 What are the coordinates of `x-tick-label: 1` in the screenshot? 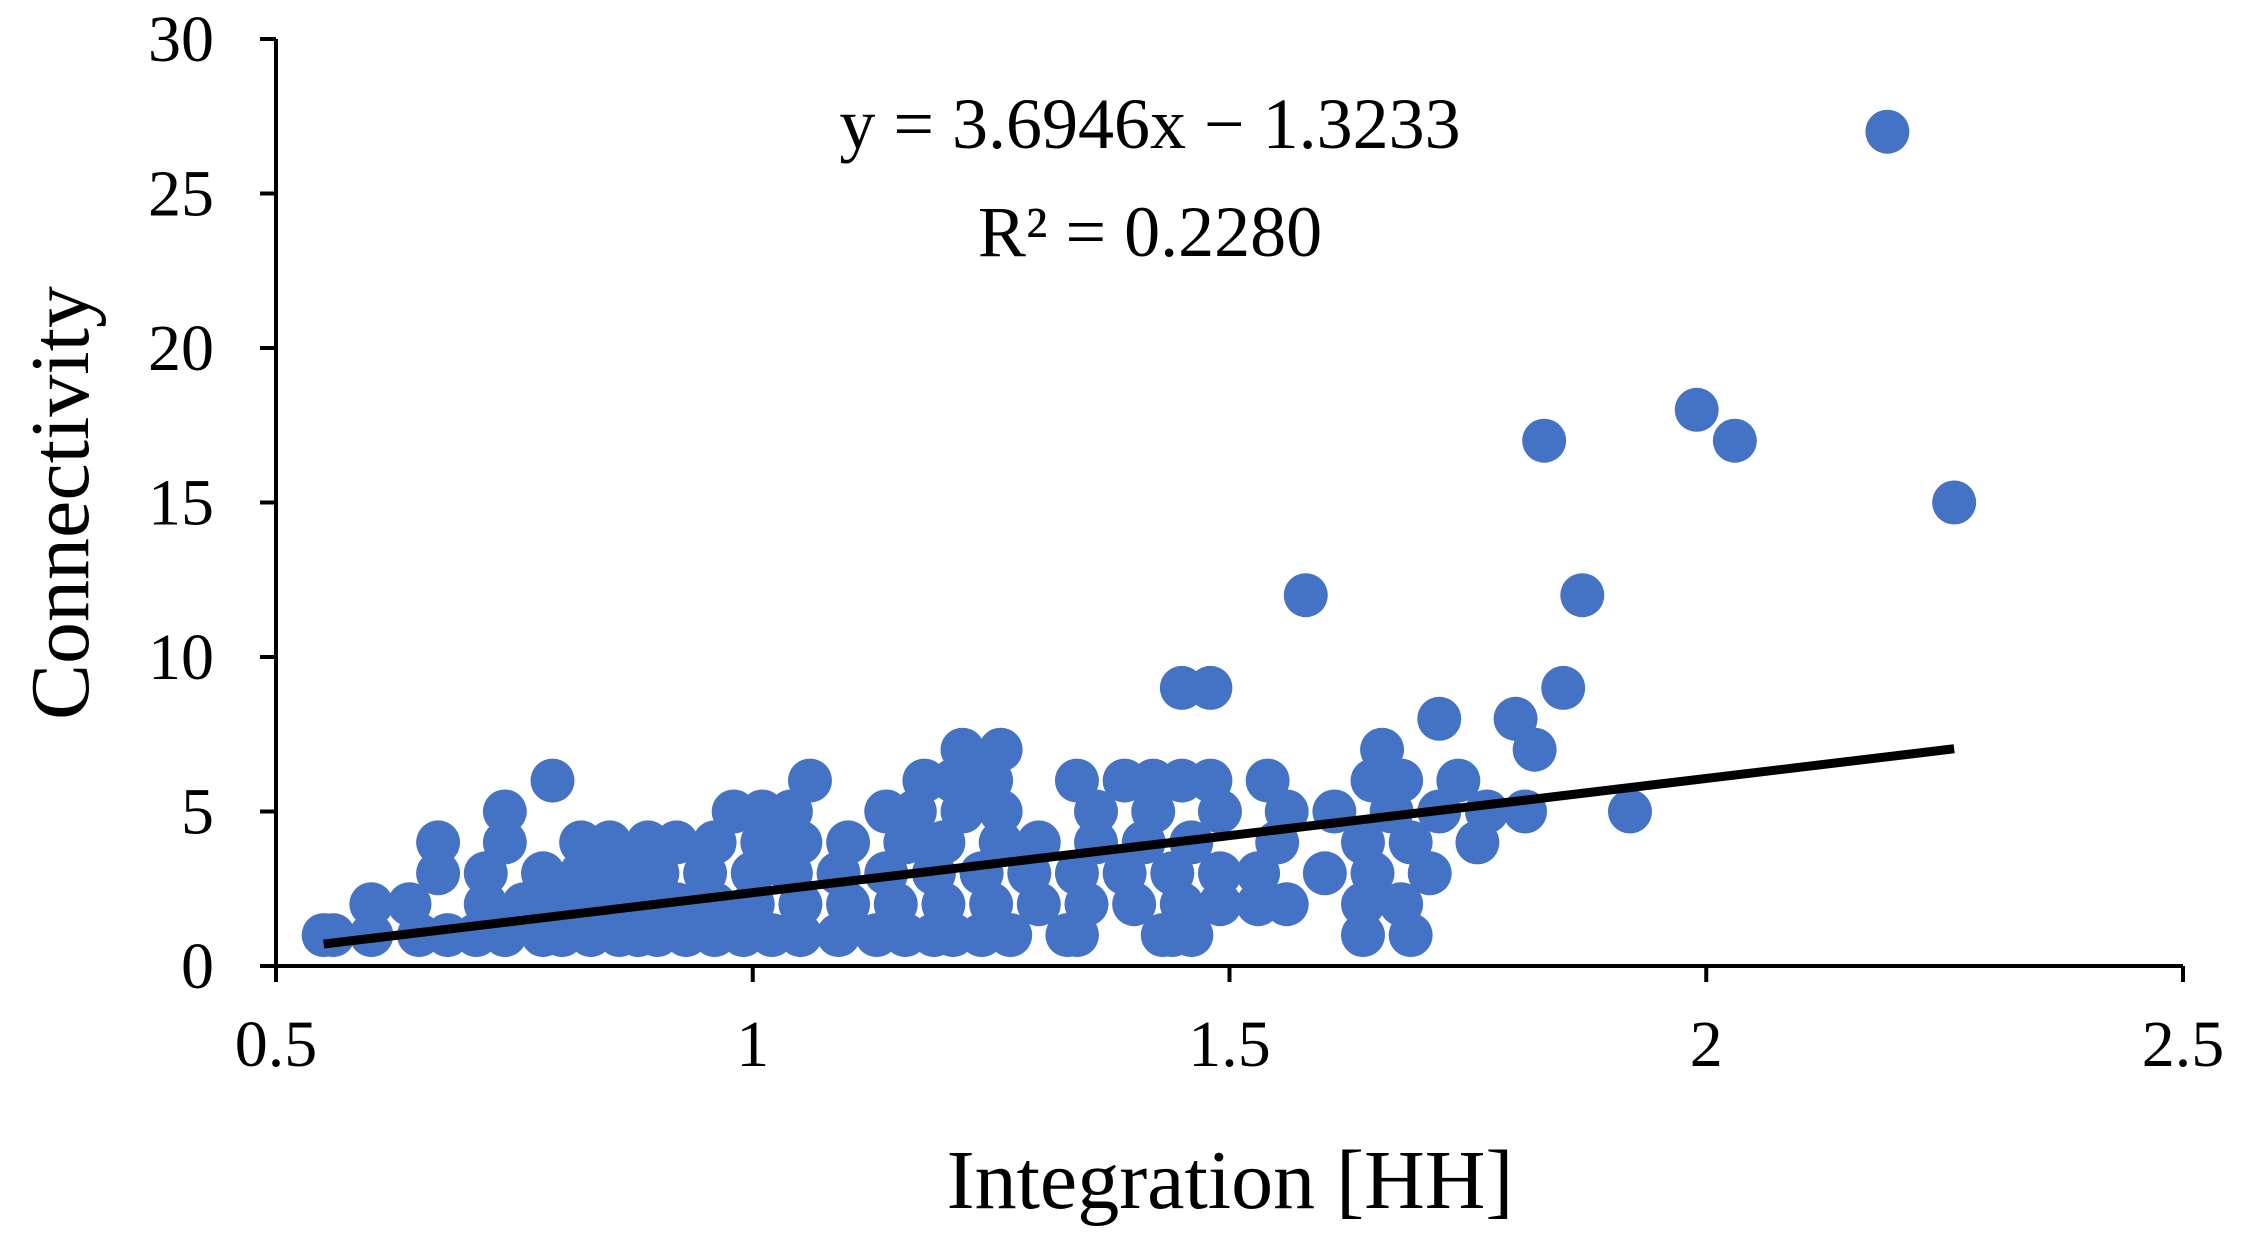 It's located at (752, 1044).